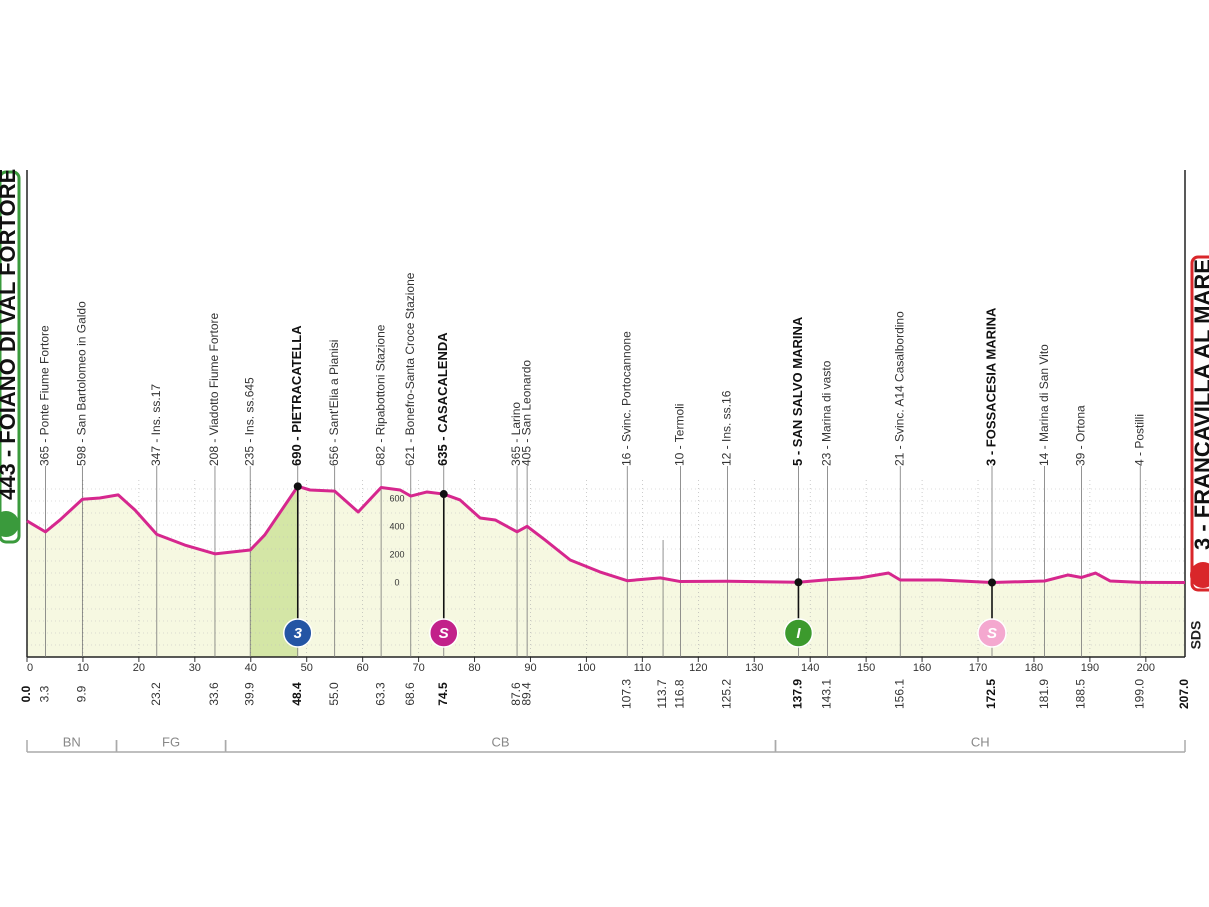 Image resolution: width=1209 pixels, height=907 pixels. What do you see at coordinates (1090, 668) in the screenshot?
I see `x-tick-label: 190` at bounding box center [1090, 668].